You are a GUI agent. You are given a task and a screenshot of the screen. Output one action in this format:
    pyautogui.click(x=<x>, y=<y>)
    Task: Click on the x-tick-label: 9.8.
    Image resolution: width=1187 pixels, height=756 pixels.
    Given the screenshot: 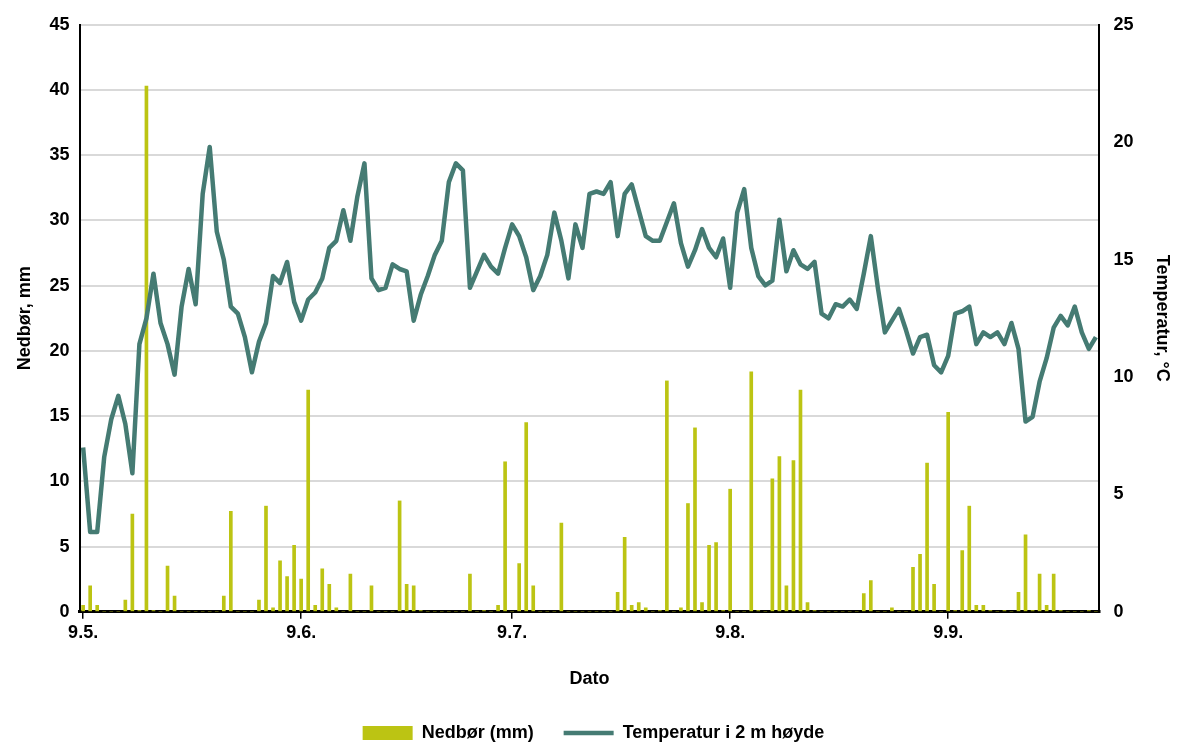 What is the action you would take?
    pyautogui.click(x=730, y=631)
    